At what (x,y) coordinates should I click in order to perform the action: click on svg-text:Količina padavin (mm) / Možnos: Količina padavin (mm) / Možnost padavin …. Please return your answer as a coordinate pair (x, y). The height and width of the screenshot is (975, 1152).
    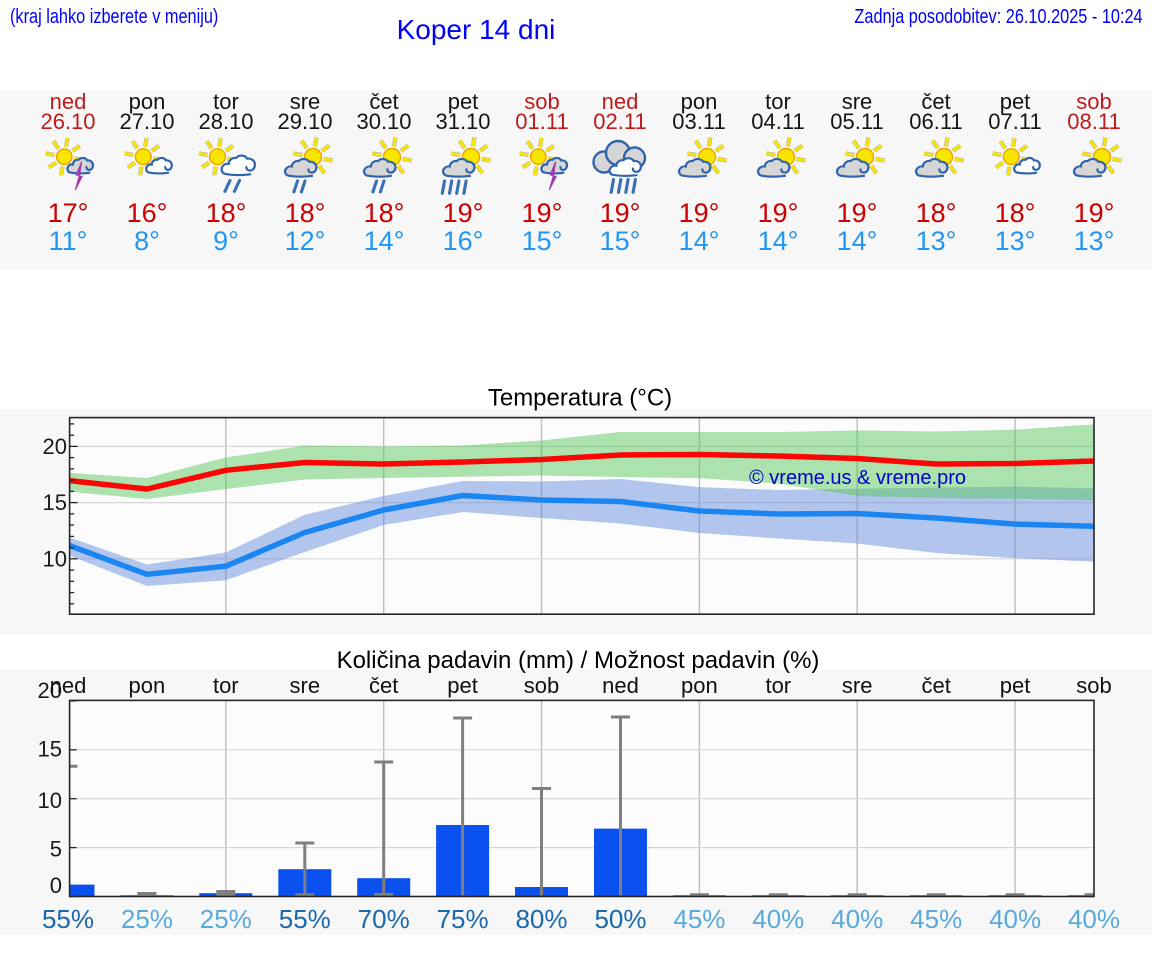
    Looking at the image, I should click on (578, 660).